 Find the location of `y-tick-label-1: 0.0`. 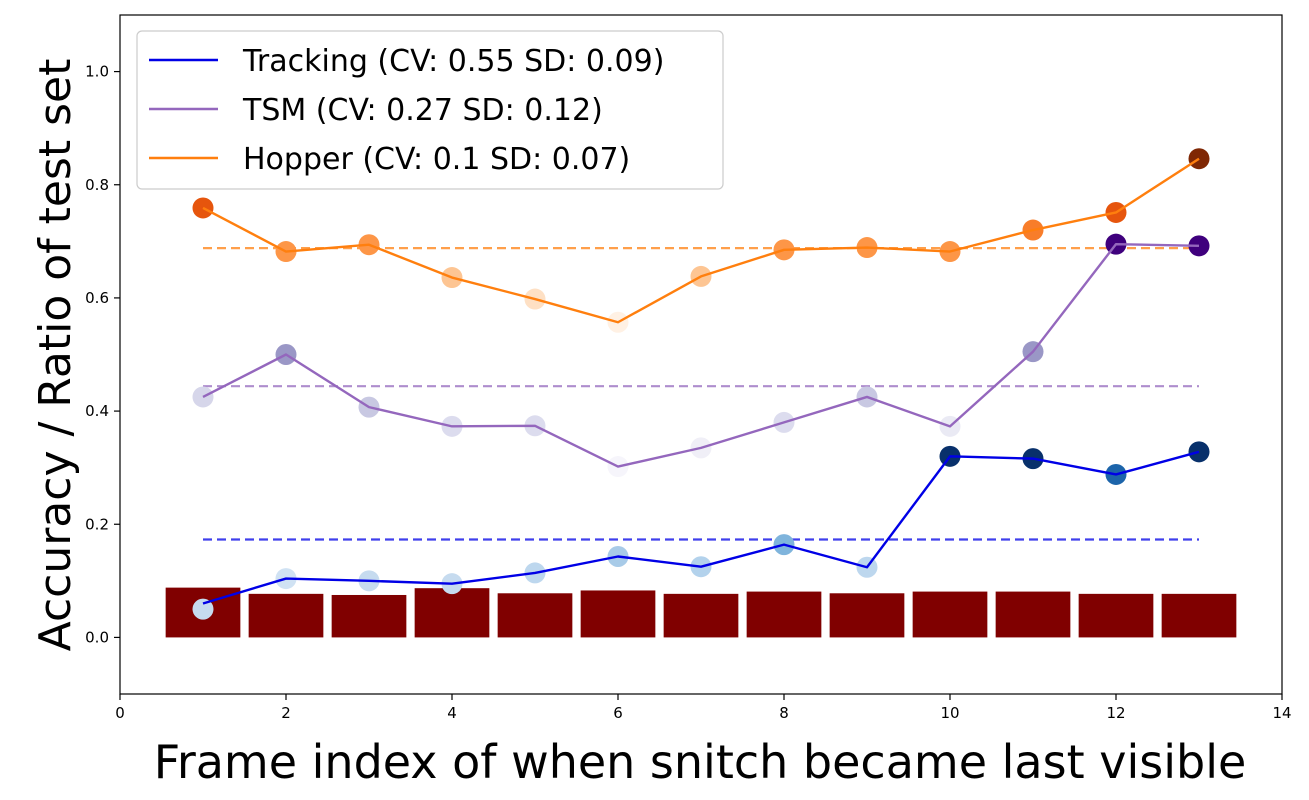

y-tick-label-1: 0.0 is located at coordinates (97, 637).